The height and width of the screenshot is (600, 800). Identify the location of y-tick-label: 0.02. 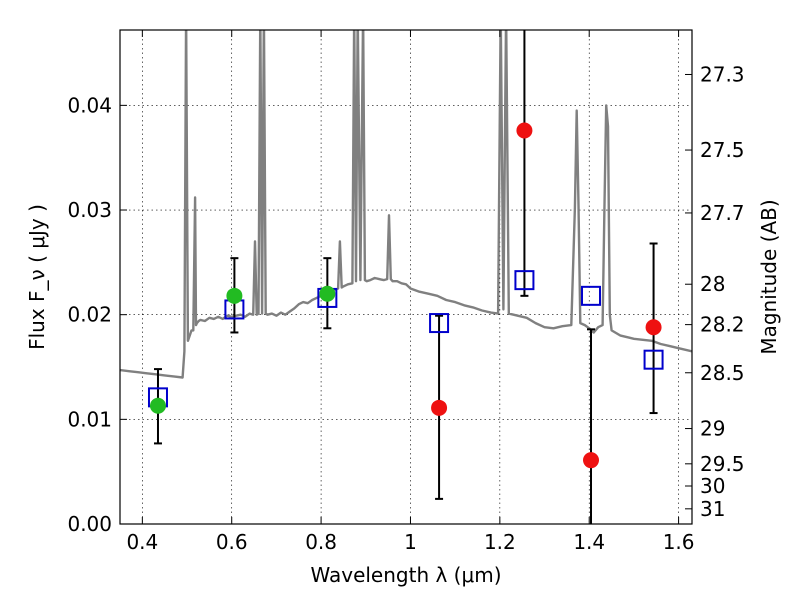
(89, 315).